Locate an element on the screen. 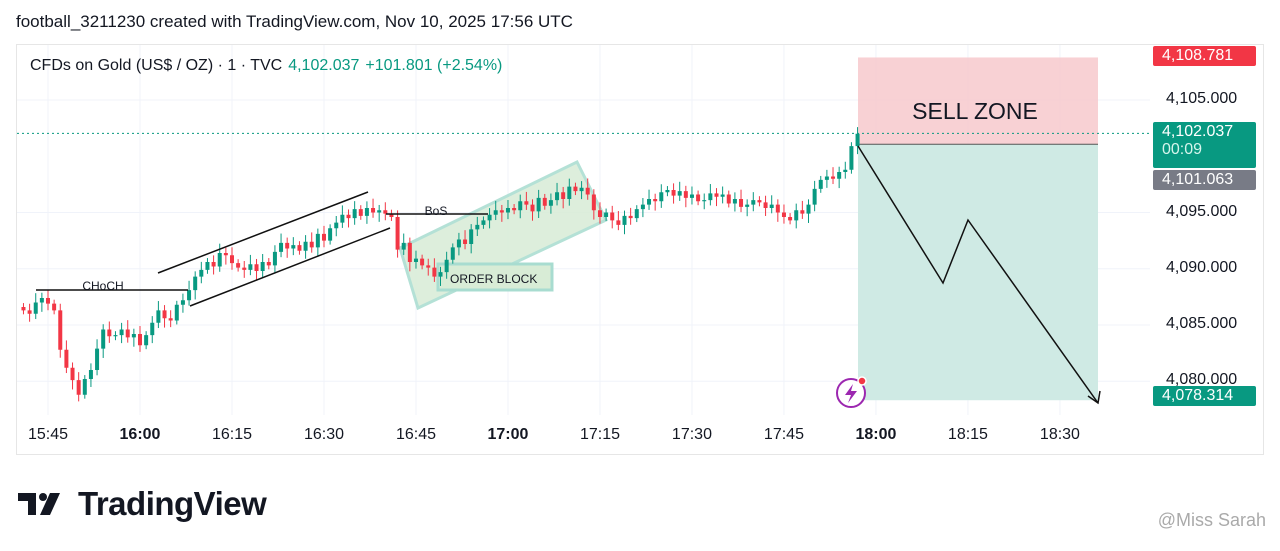  price-axis-label: 4,090.000 is located at coordinates (1202, 267).